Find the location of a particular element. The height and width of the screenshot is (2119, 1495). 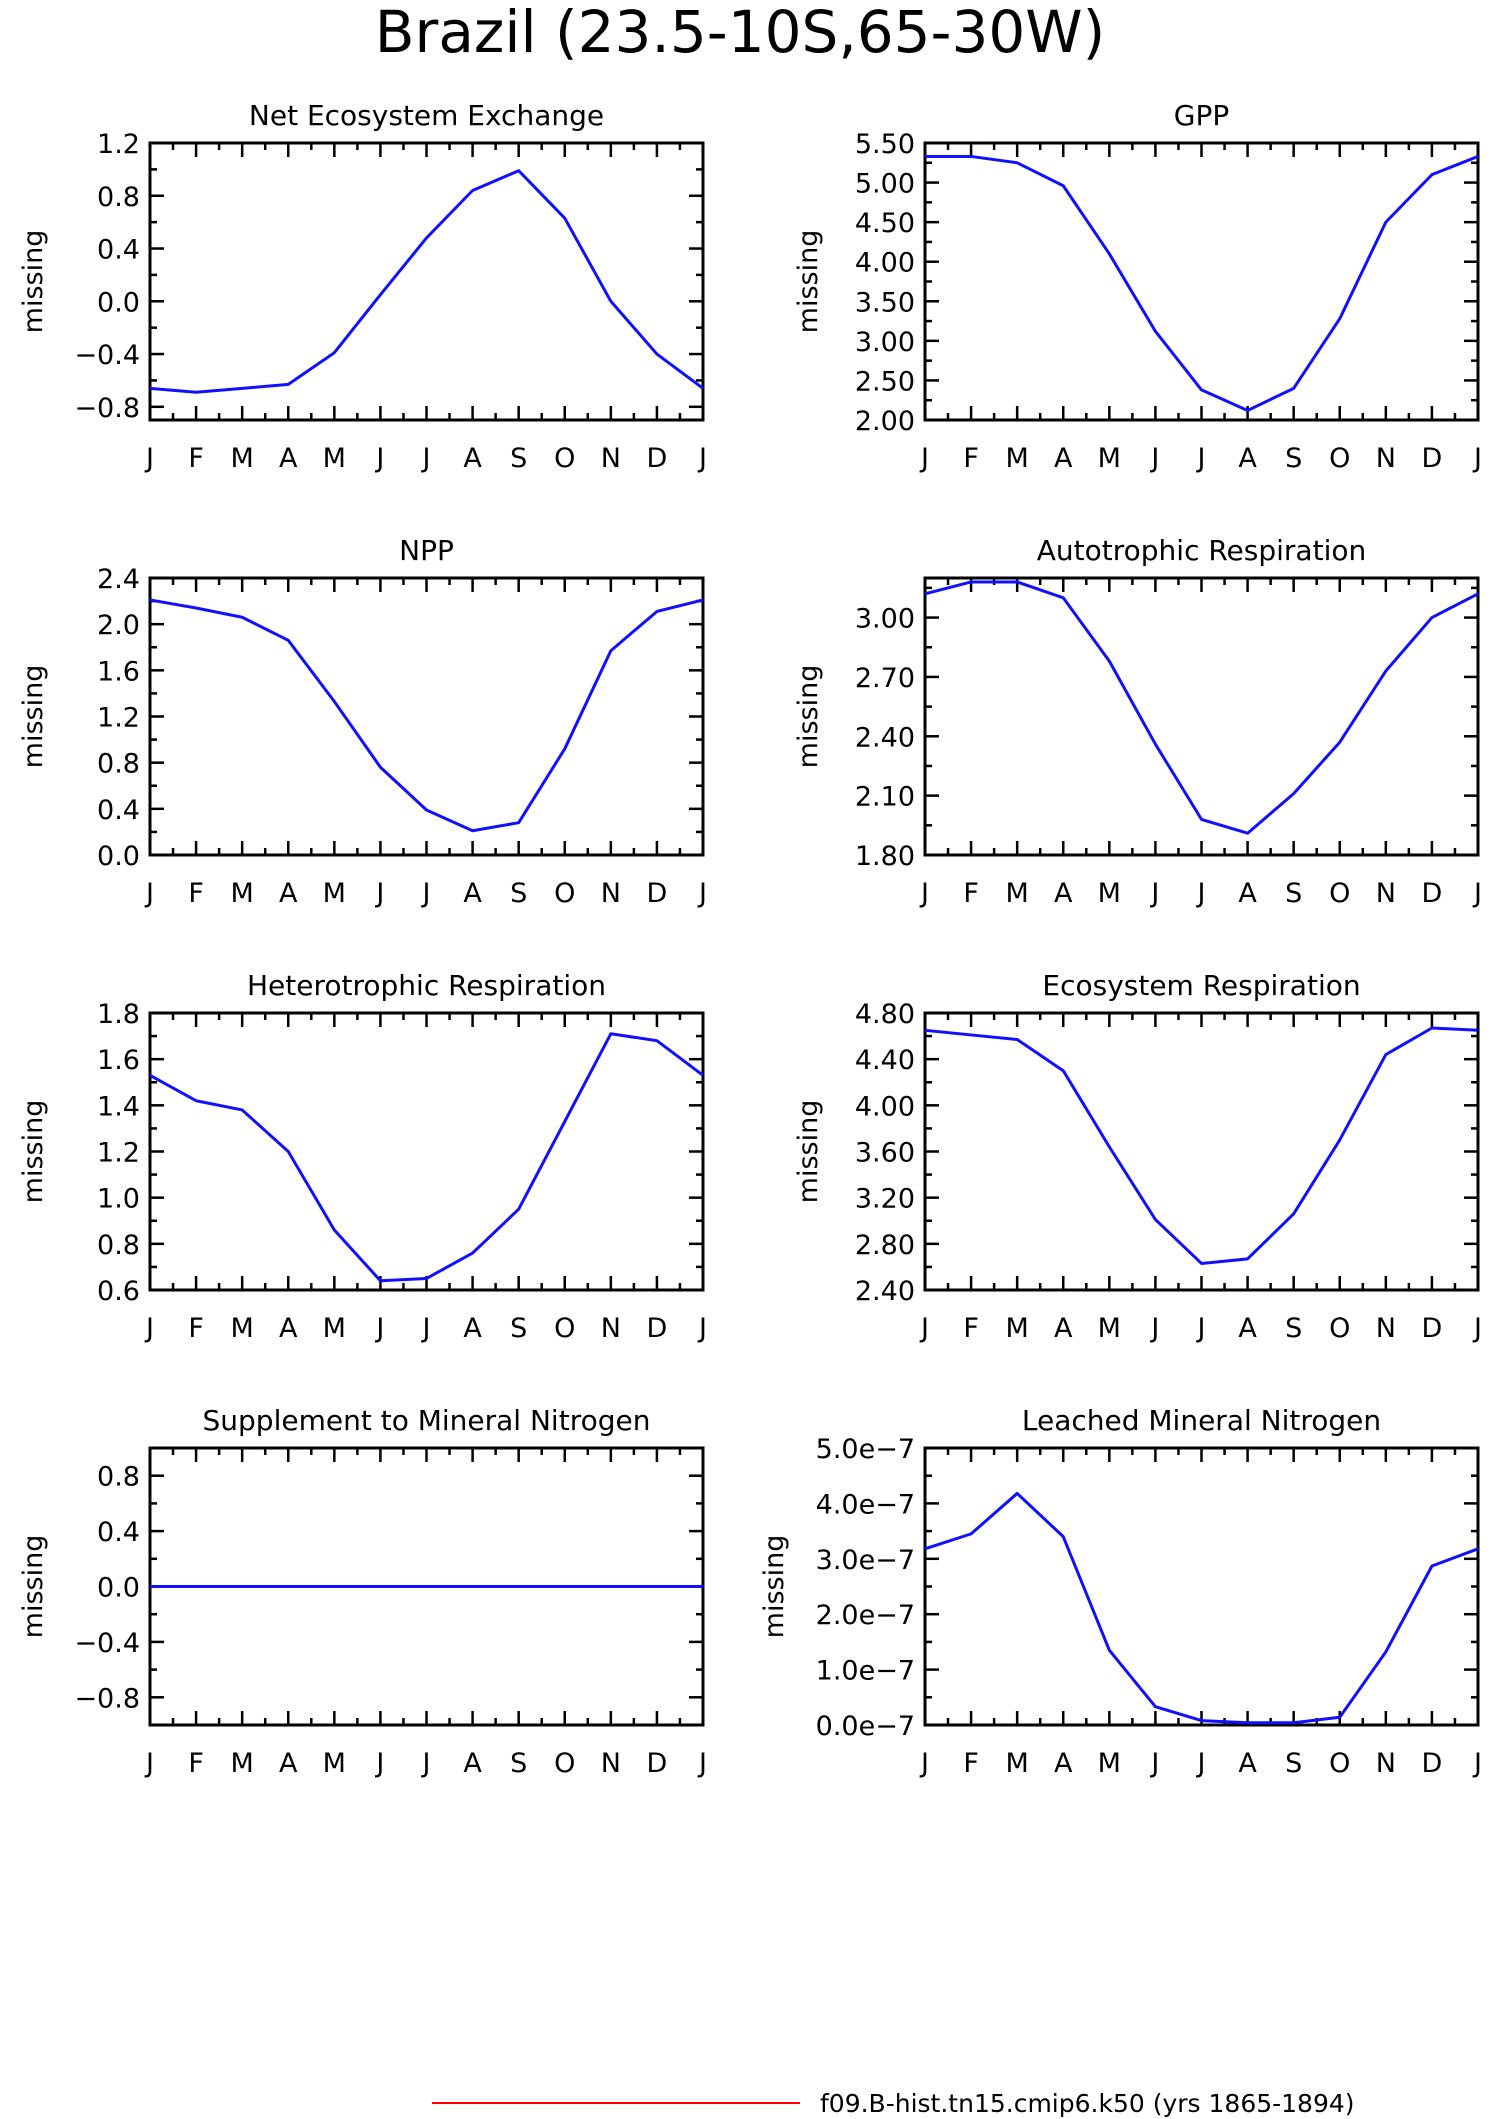

panel-title: GPP is located at coordinates (1201, 115).